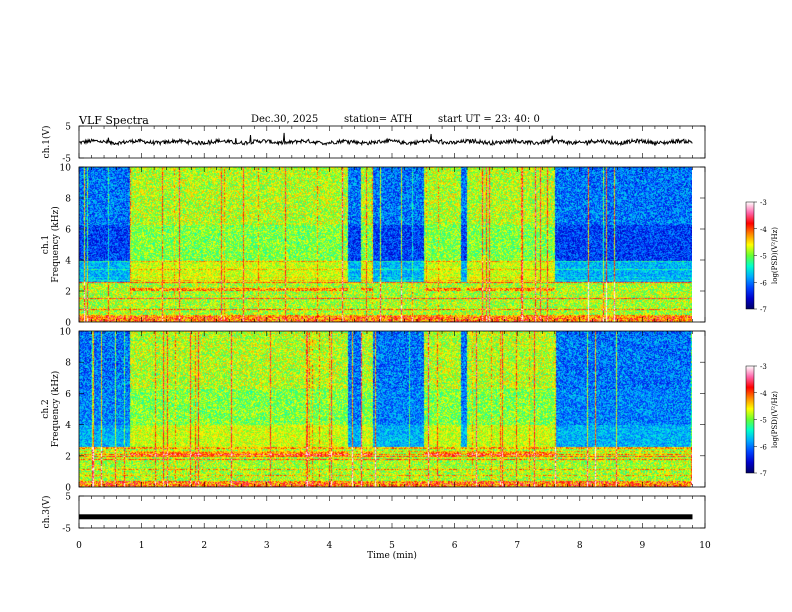  Describe the element at coordinates (46, 142) in the screenshot. I see `y-axis-label: ch.1(V)` at that location.